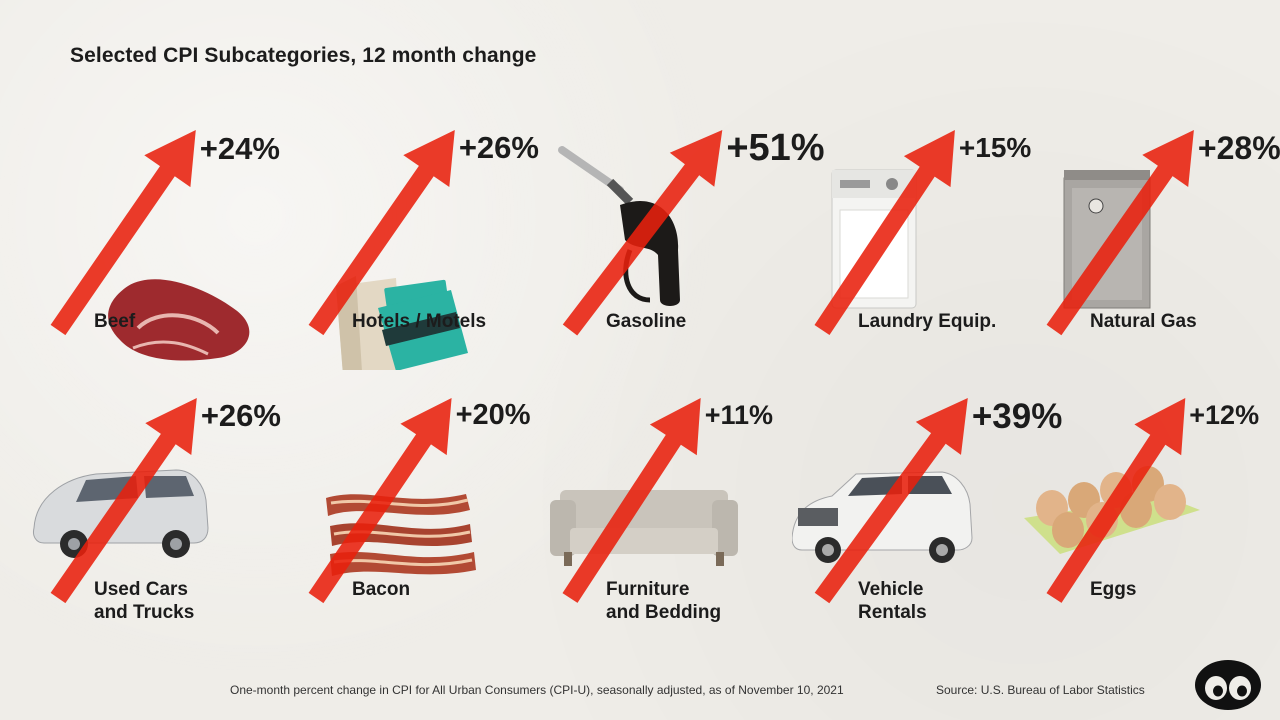  I want to click on arrow-furniture-and-bedding, so click(631, 500).